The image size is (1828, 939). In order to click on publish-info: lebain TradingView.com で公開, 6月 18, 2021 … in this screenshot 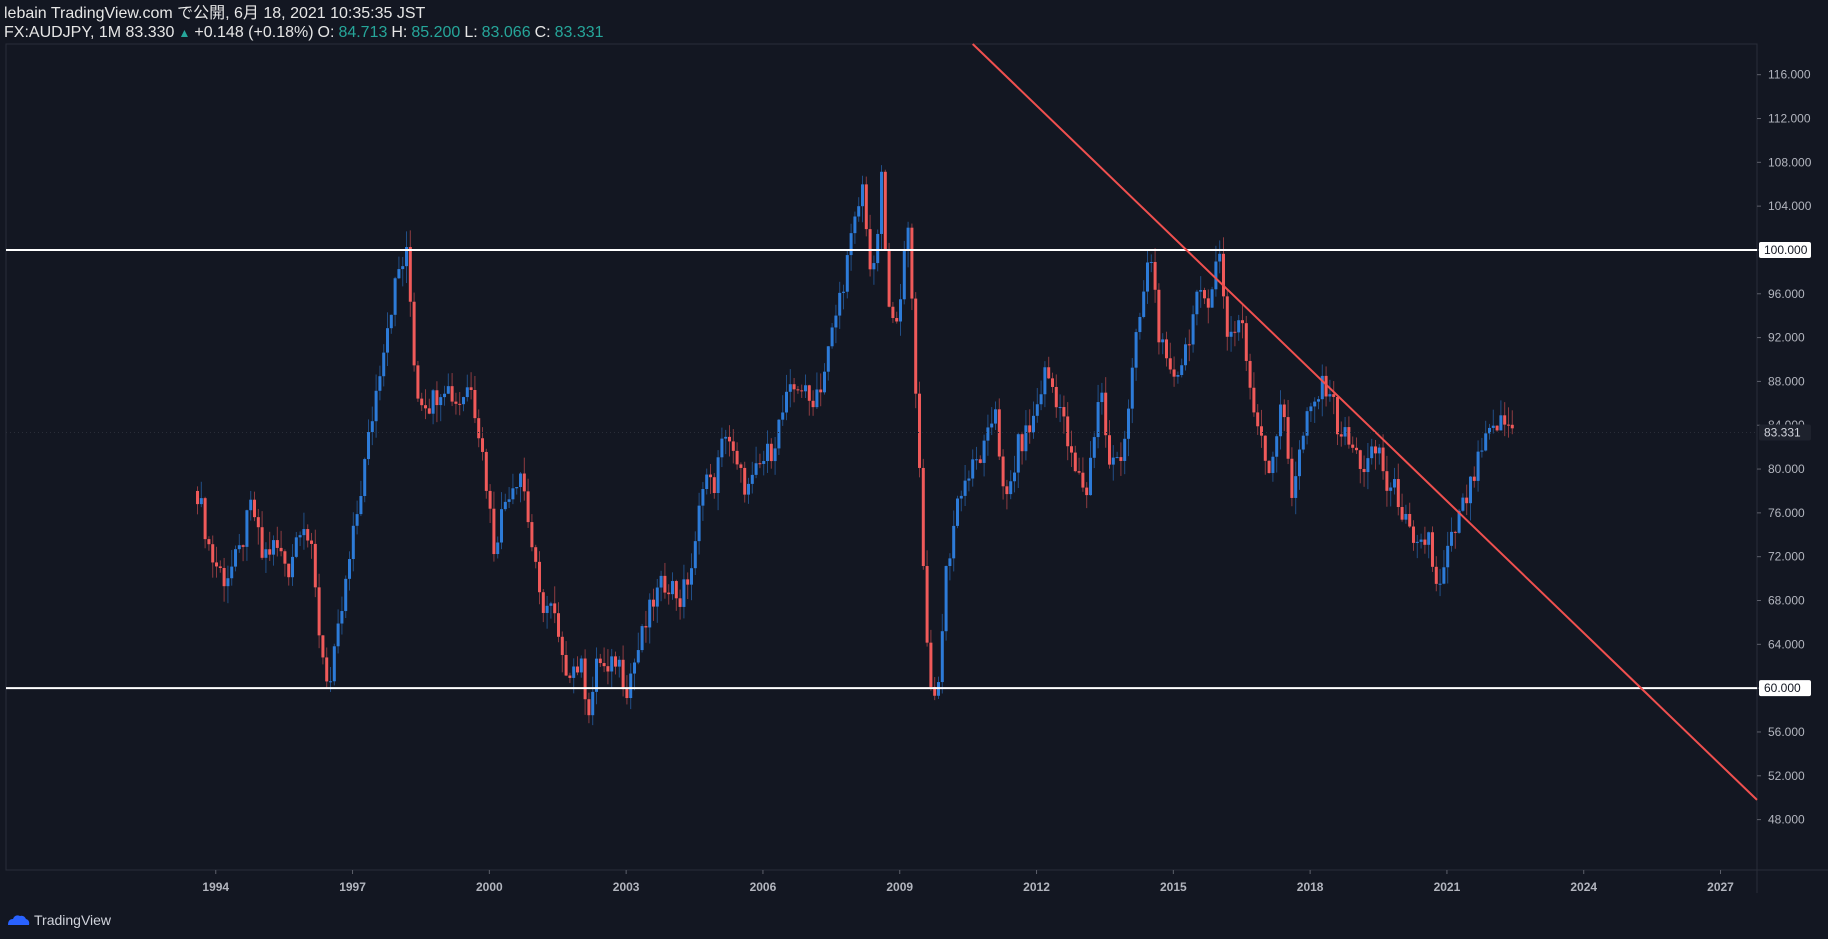, I will do `click(215, 13)`.